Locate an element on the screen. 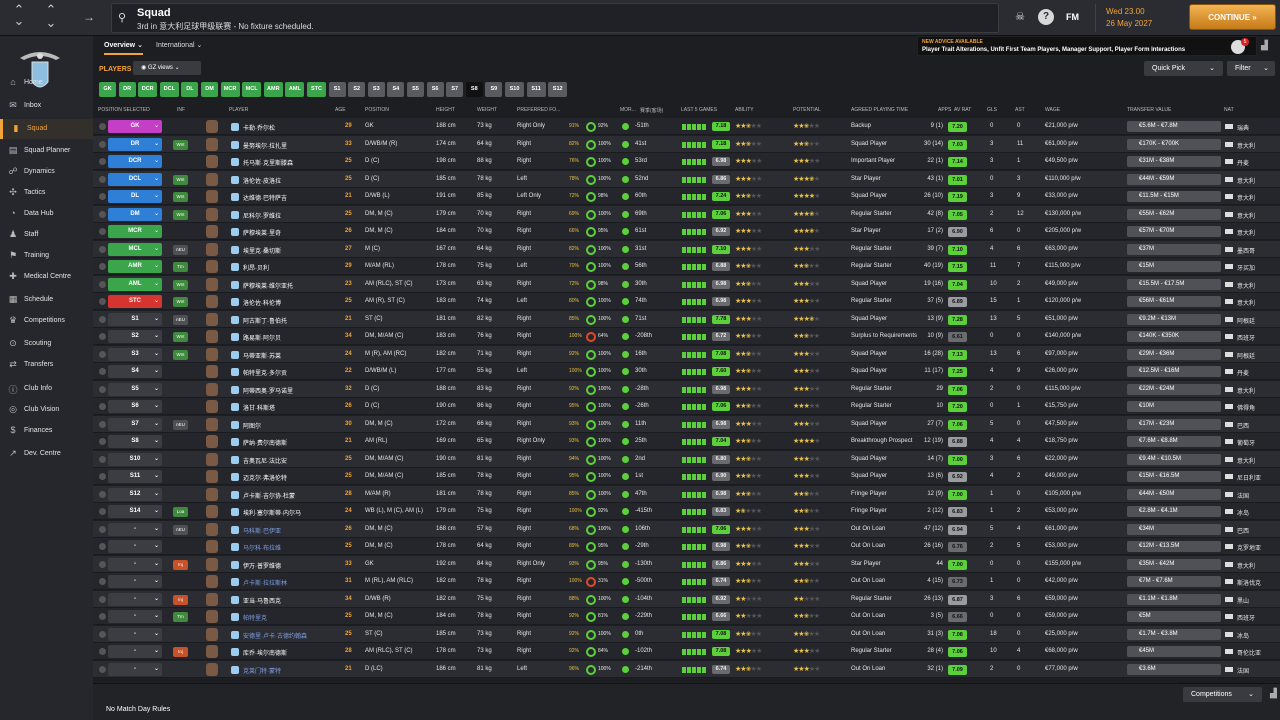 The height and width of the screenshot is (720, 1280). player-name: 迈克尔·弗洛伦特 is located at coordinates (265, 479).